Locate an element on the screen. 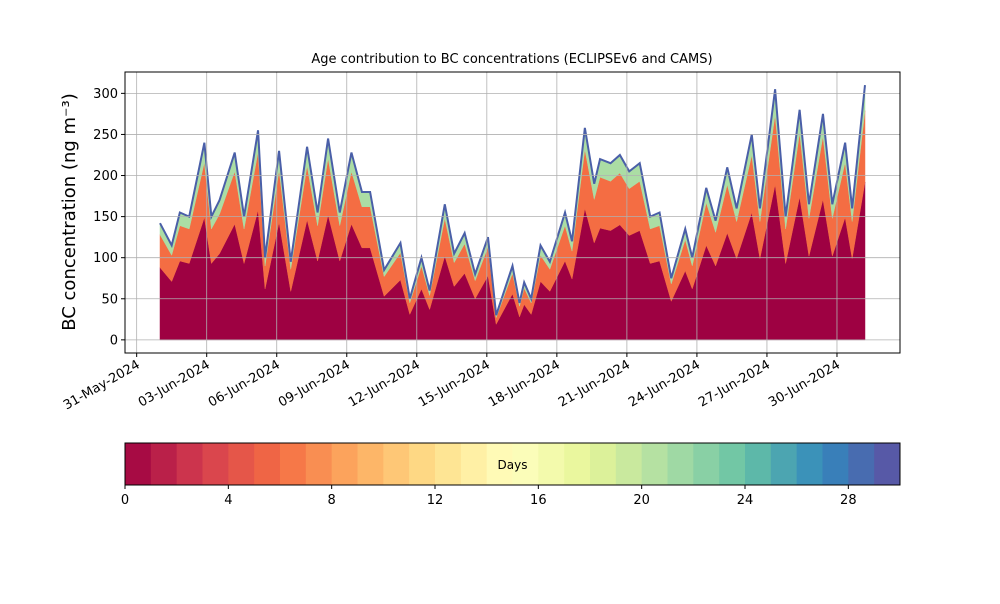 The image size is (1000, 604). colorbar-tick-label: 4 is located at coordinates (228, 500).